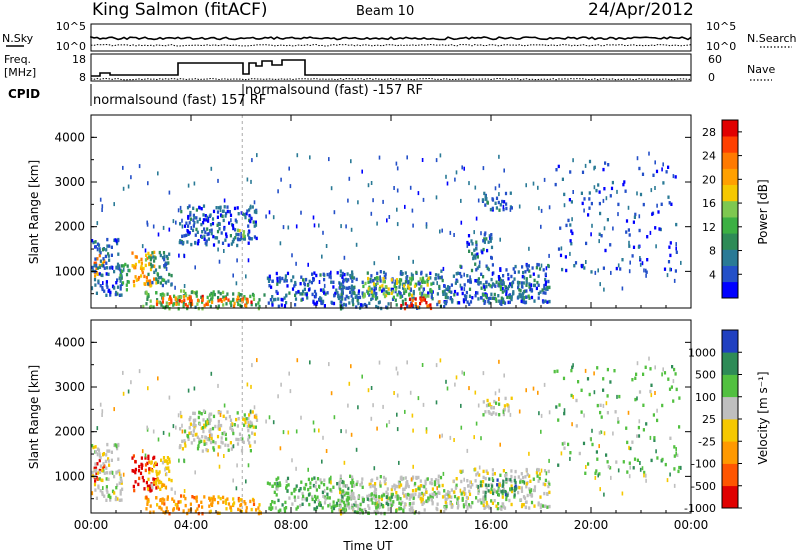 The image size is (800, 554). Describe the element at coordinates (391, 525) in the screenshot. I see `x-tick-label: 12:00` at that location.